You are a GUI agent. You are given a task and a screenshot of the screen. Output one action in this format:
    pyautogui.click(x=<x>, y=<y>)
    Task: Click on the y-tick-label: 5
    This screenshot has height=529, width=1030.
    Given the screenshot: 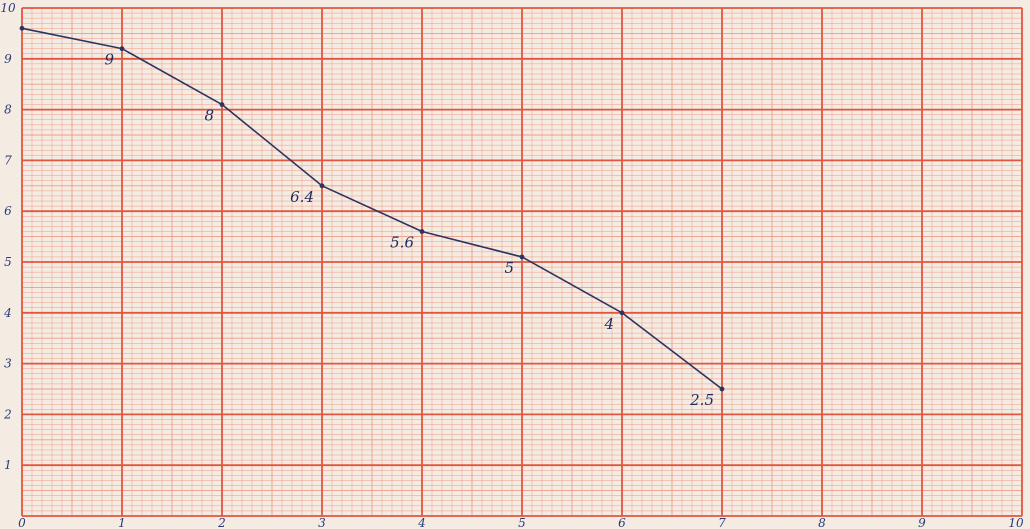 What is the action you would take?
    pyautogui.click(x=8, y=262)
    